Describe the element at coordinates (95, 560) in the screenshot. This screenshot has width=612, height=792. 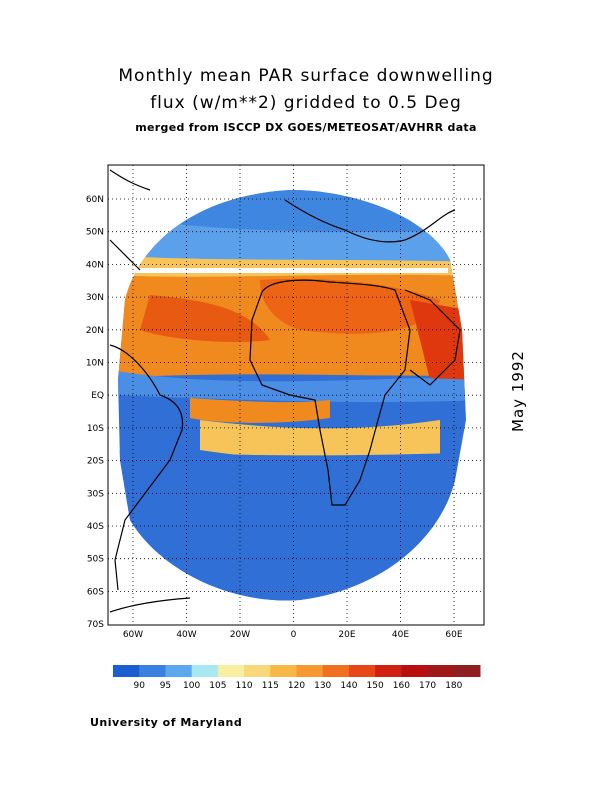
I see `lat-label-50S: 50S` at that location.